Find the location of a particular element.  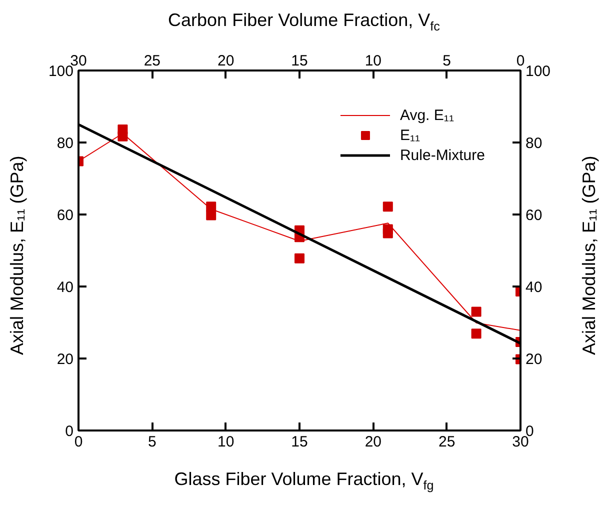

x2-tick-label: 0 is located at coordinates (520, 61).